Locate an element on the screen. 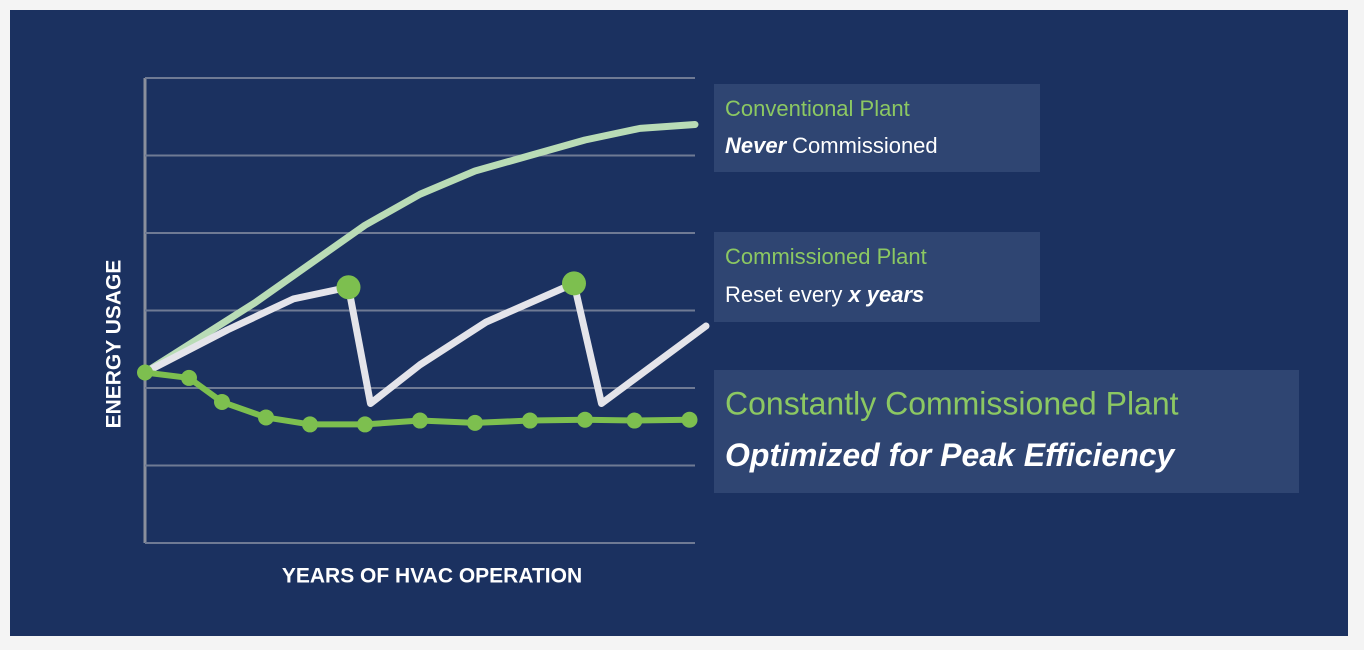 Image resolution: width=1364 pixels, height=650 pixels. note-segment: Reset every is located at coordinates (783, 294).